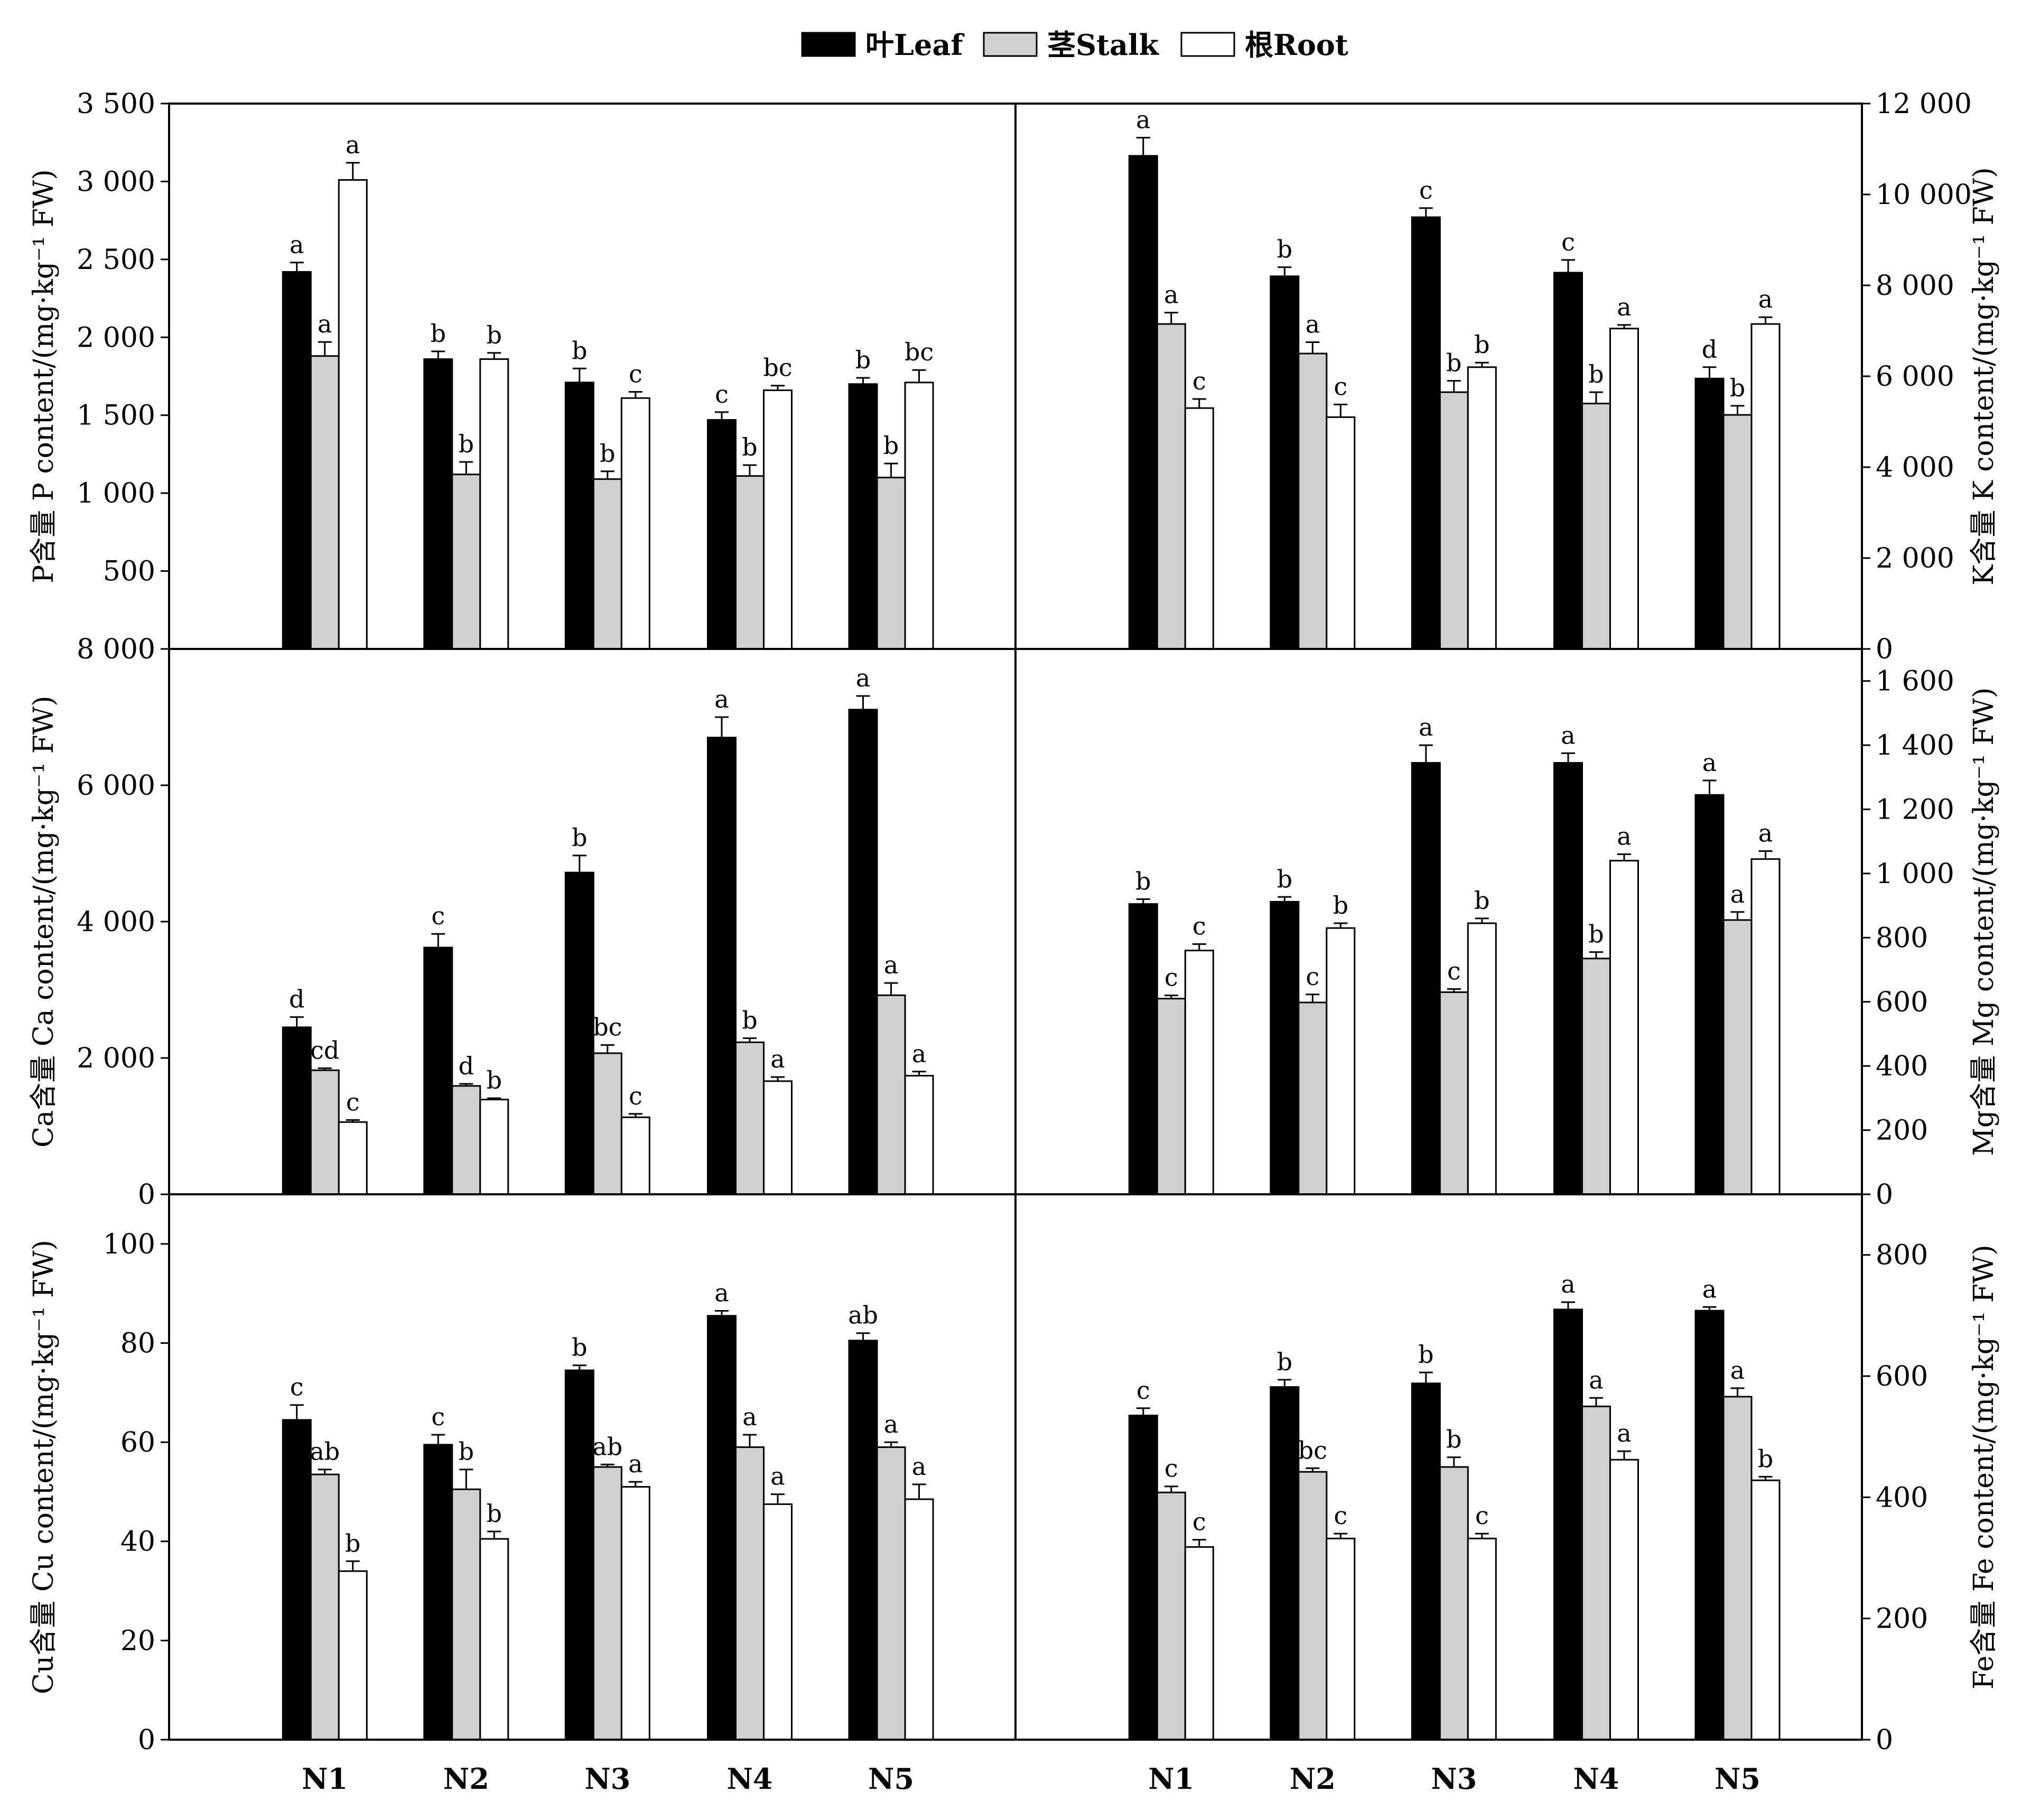 This screenshot has height=1820, width=2031. What do you see at coordinates (324, 1050) in the screenshot?
I see `significance-letter: cd` at bounding box center [324, 1050].